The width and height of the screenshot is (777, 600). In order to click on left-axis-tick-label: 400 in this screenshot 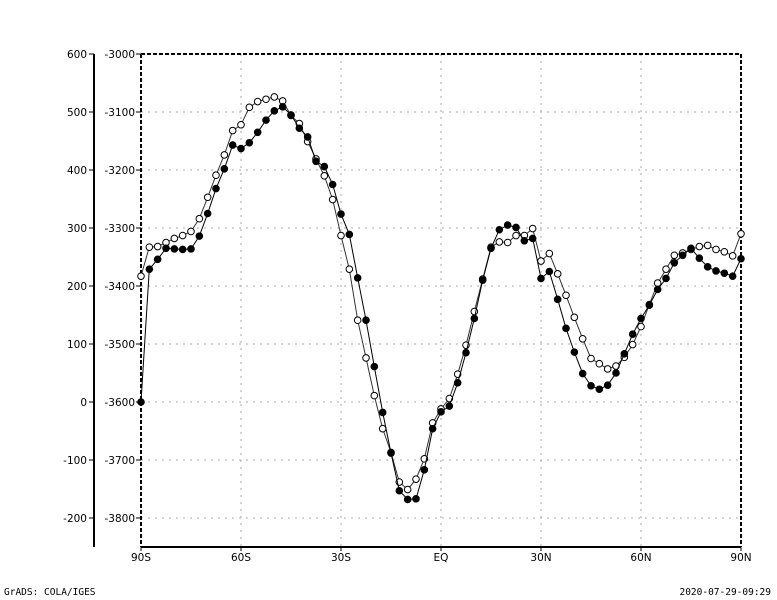, I will do `click(77, 171)`.